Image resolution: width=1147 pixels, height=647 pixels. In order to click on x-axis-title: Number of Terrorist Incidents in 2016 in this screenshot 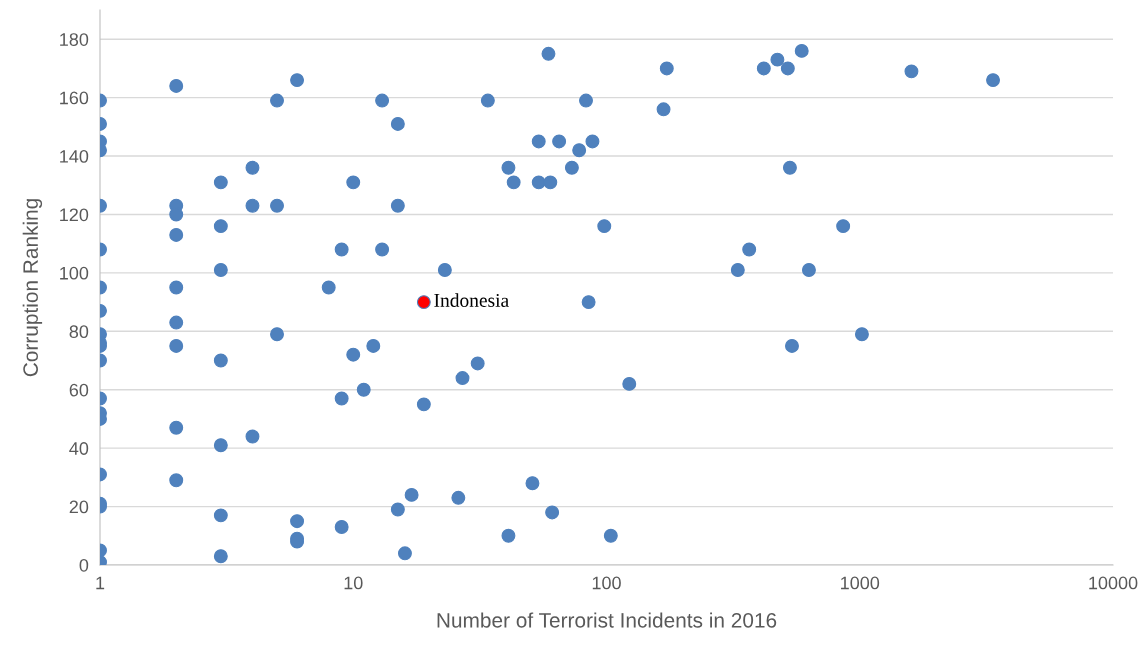, I will do `click(607, 620)`.